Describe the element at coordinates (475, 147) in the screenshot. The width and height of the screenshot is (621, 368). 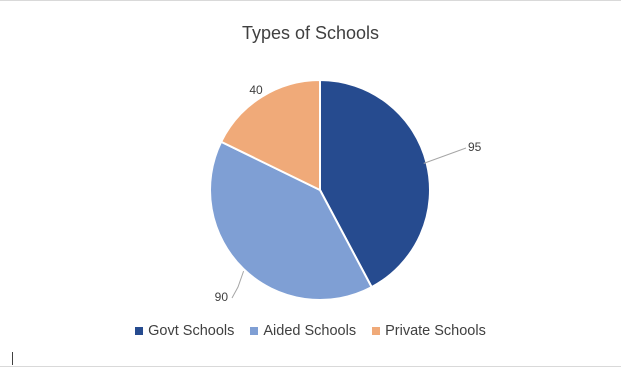
I see `data-label-govt-schools: 95` at that location.